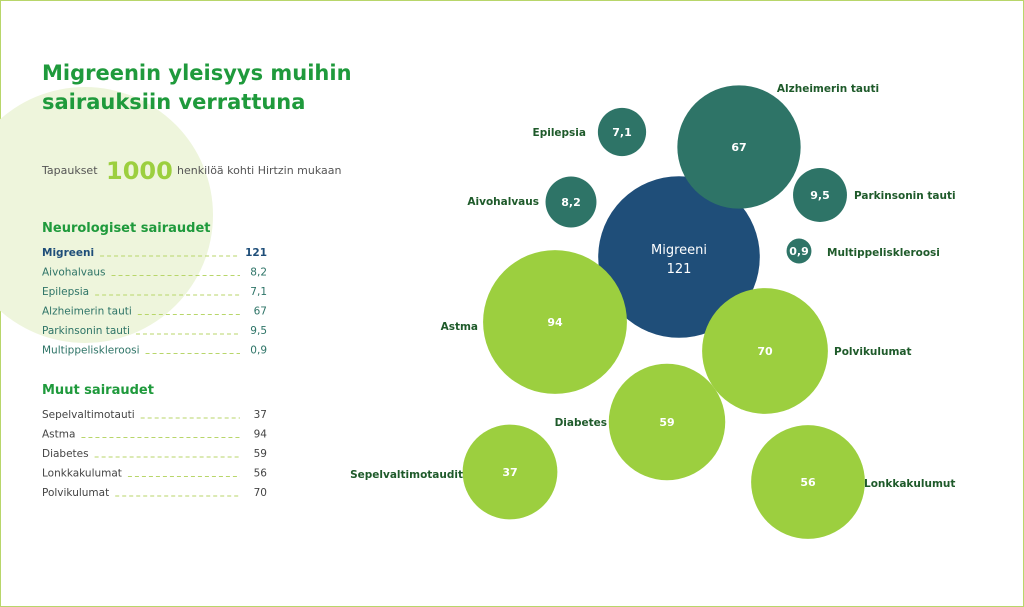 Image resolution: width=1024 pixels, height=607 pixels. What do you see at coordinates (261, 435) in the screenshot?
I see `item-value: 94` at bounding box center [261, 435].